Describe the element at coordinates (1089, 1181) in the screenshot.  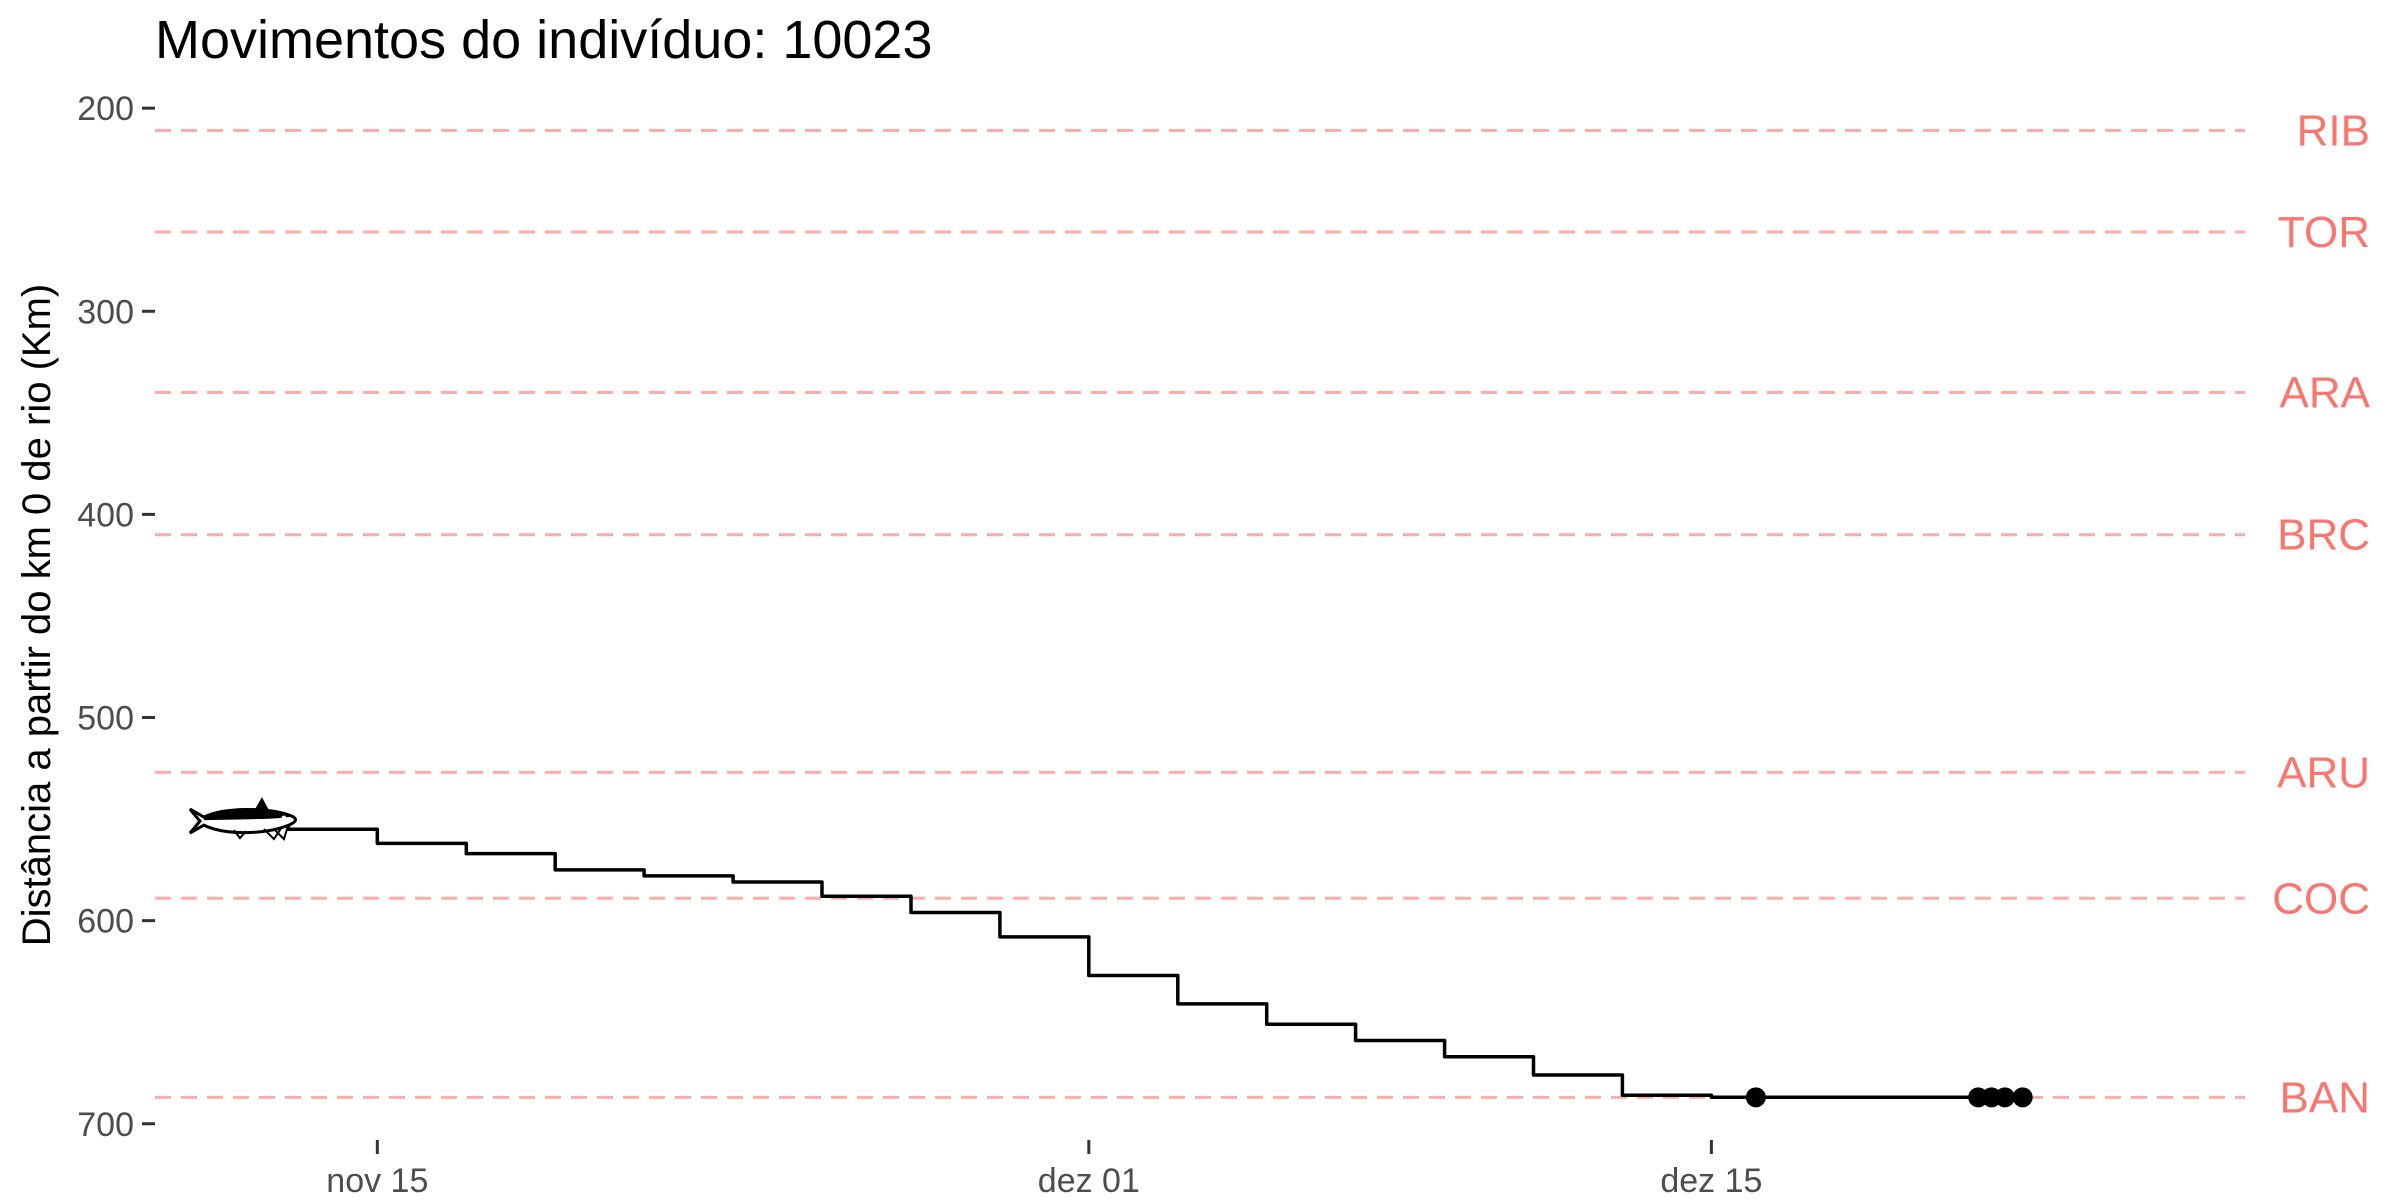
I see `x-tick-label: dez 01` at that location.